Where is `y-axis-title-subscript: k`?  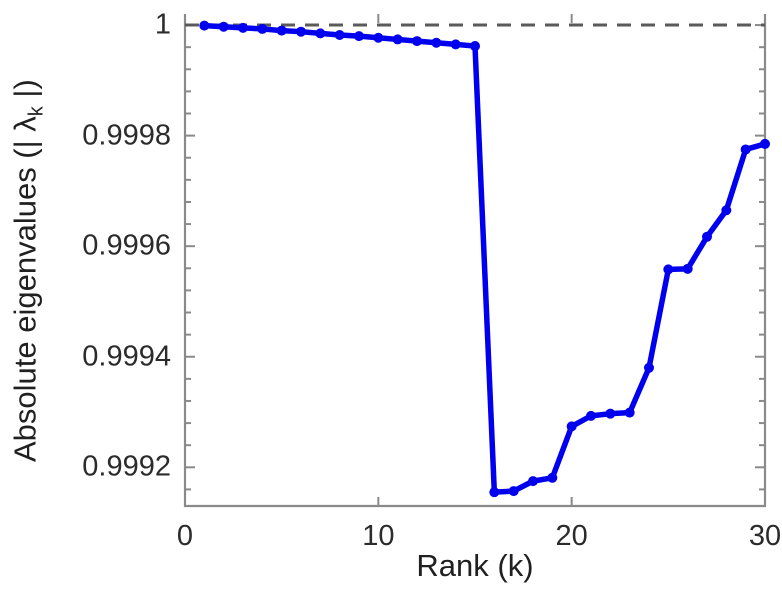 y-axis-title-subscript: k is located at coordinates (36, 111).